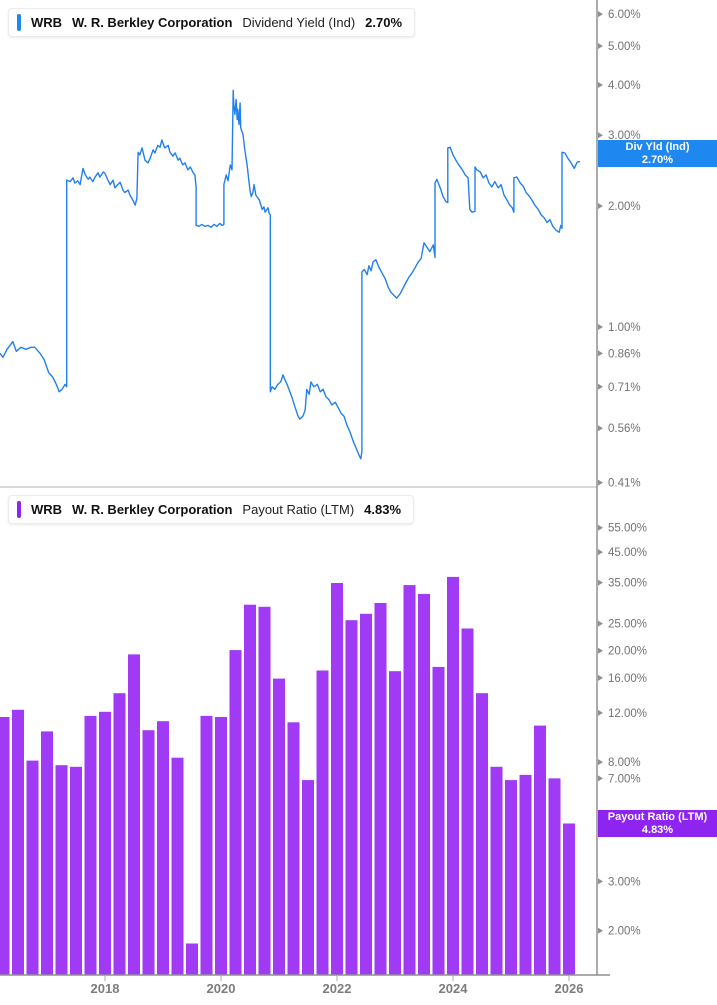 This screenshot has height=1005, width=717. What do you see at coordinates (624, 763) in the screenshot?
I see `svg-text: 8.00%` at bounding box center [624, 763].